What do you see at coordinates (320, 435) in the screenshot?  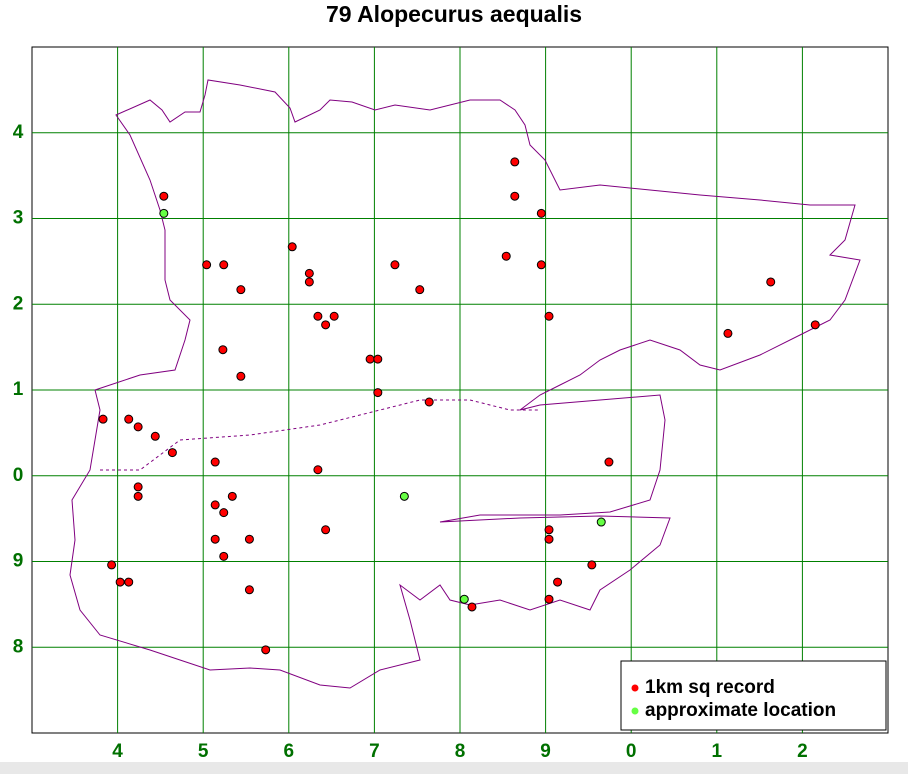 I see `vice-county-boundary` at bounding box center [320, 435].